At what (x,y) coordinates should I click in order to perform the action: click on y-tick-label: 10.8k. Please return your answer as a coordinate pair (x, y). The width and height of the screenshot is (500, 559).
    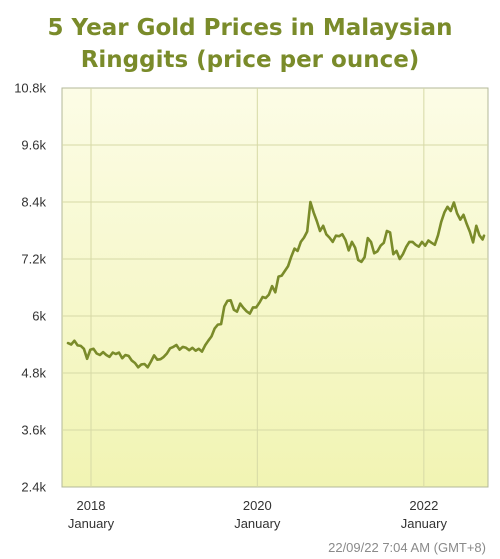
    Looking at the image, I should click on (30, 88).